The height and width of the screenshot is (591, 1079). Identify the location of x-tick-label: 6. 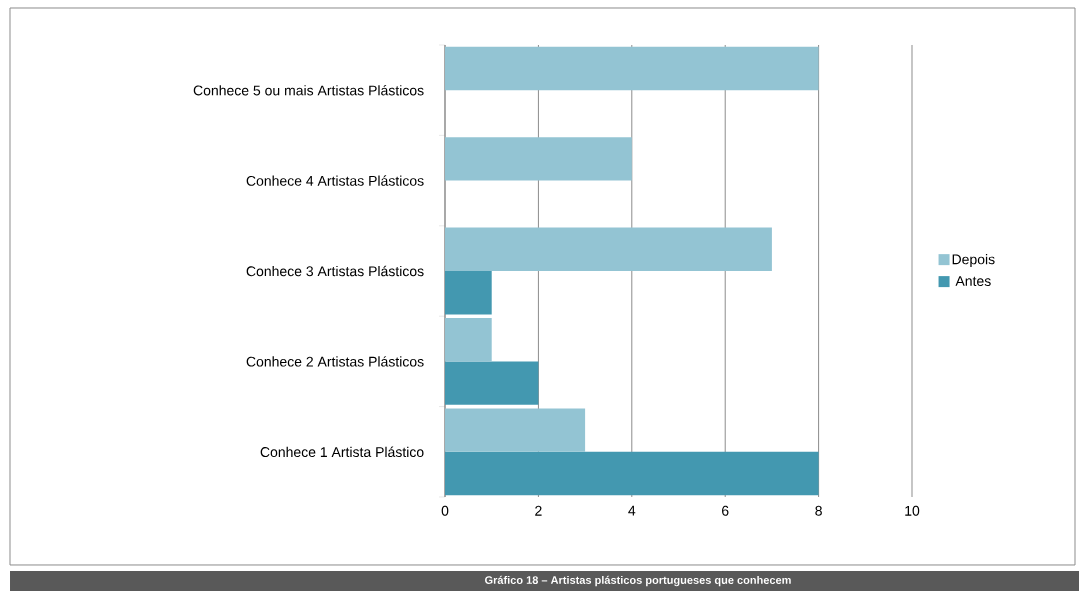
(725, 510).